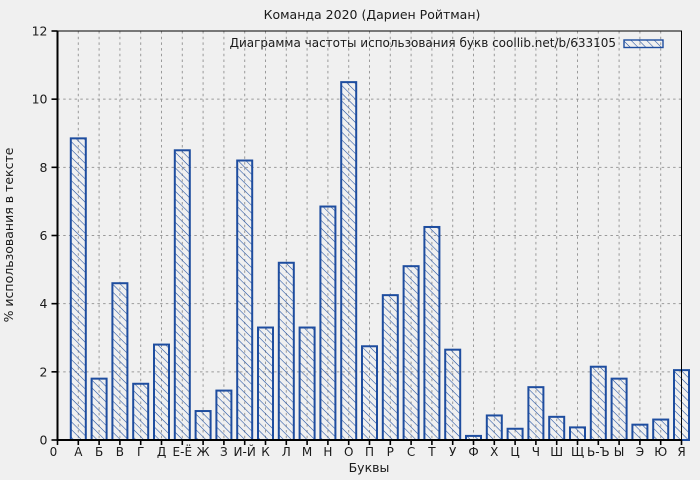 This screenshot has width=700, height=480. What do you see at coordinates (328, 323) in the screenshot?
I see `bar-Н` at bounding box center [328, 323].